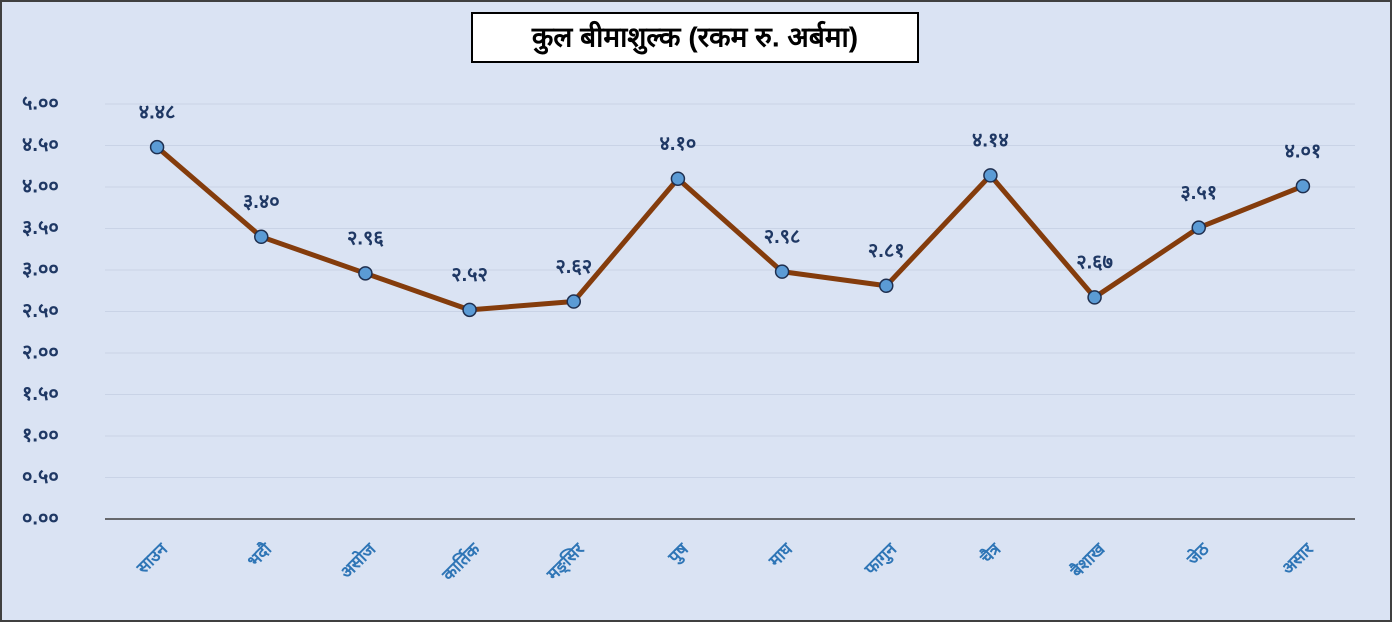 The image size is (1392, 622). Describe the element at coordinates (40, 518) in the screenshot. I see `y-tick-label: ०.००` at that location.